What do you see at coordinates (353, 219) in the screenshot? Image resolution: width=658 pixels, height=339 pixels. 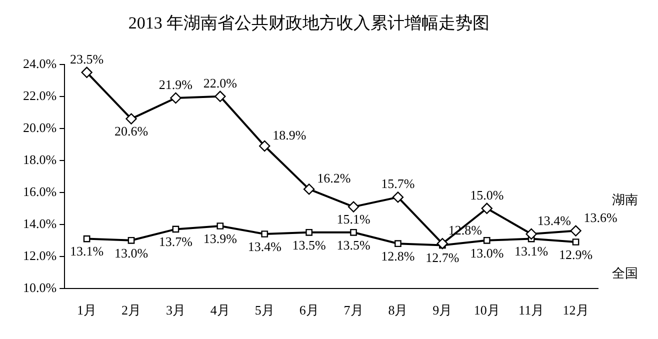 I see `data-label: 15.1%` at bounding box center [353, 219].